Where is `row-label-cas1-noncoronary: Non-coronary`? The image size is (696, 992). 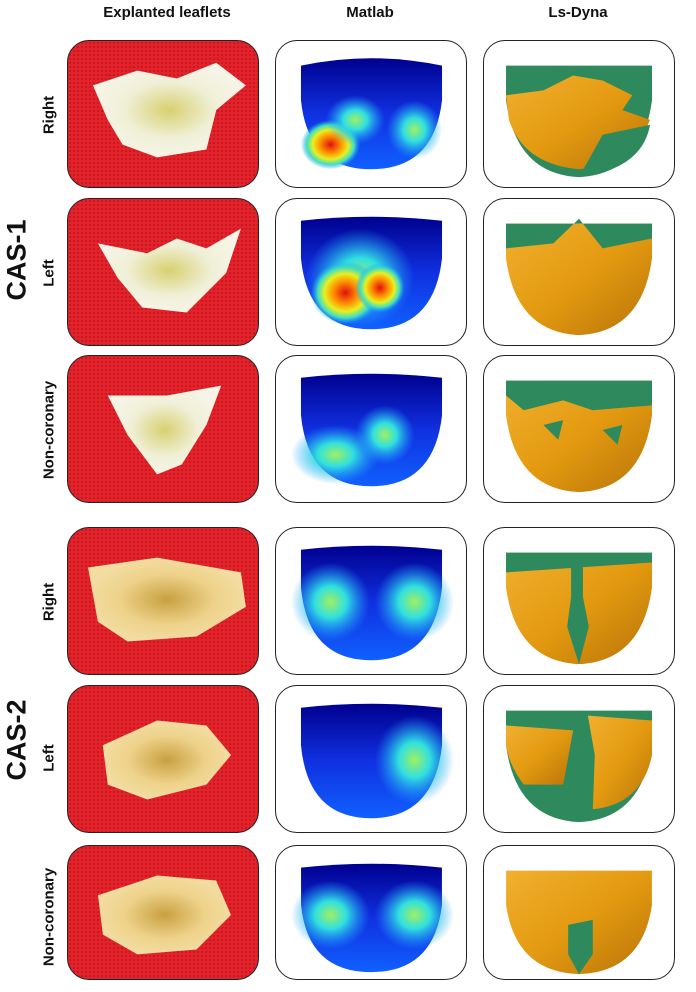 row-label-cas1-noncoronary: Non-coronary is located at coordinates (49, 430).